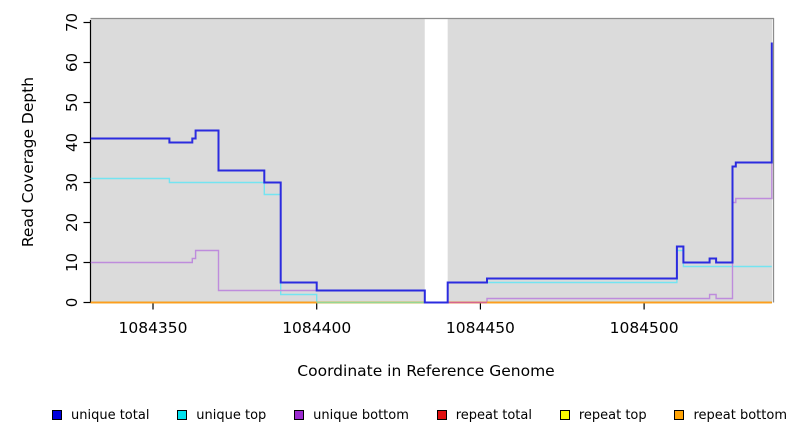  What do you see at coordinates (72, 182) in the screenshot?
I see `y-tick-label: 30` at bounding box center [72, 182].